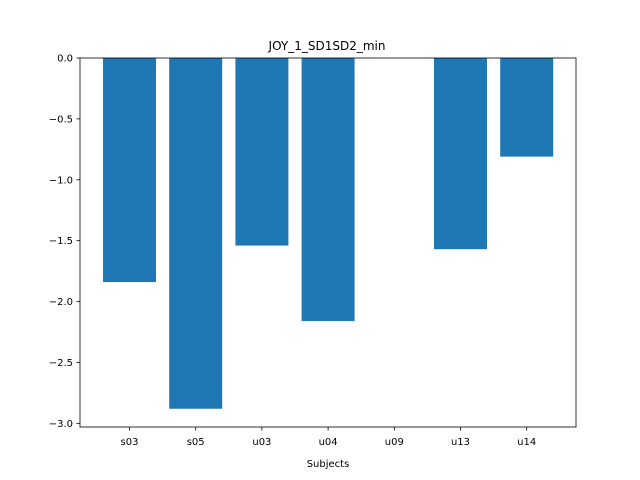 The width and height of the screenshot is (640, 480). I want to click on bar-s03, so click(129, 170).